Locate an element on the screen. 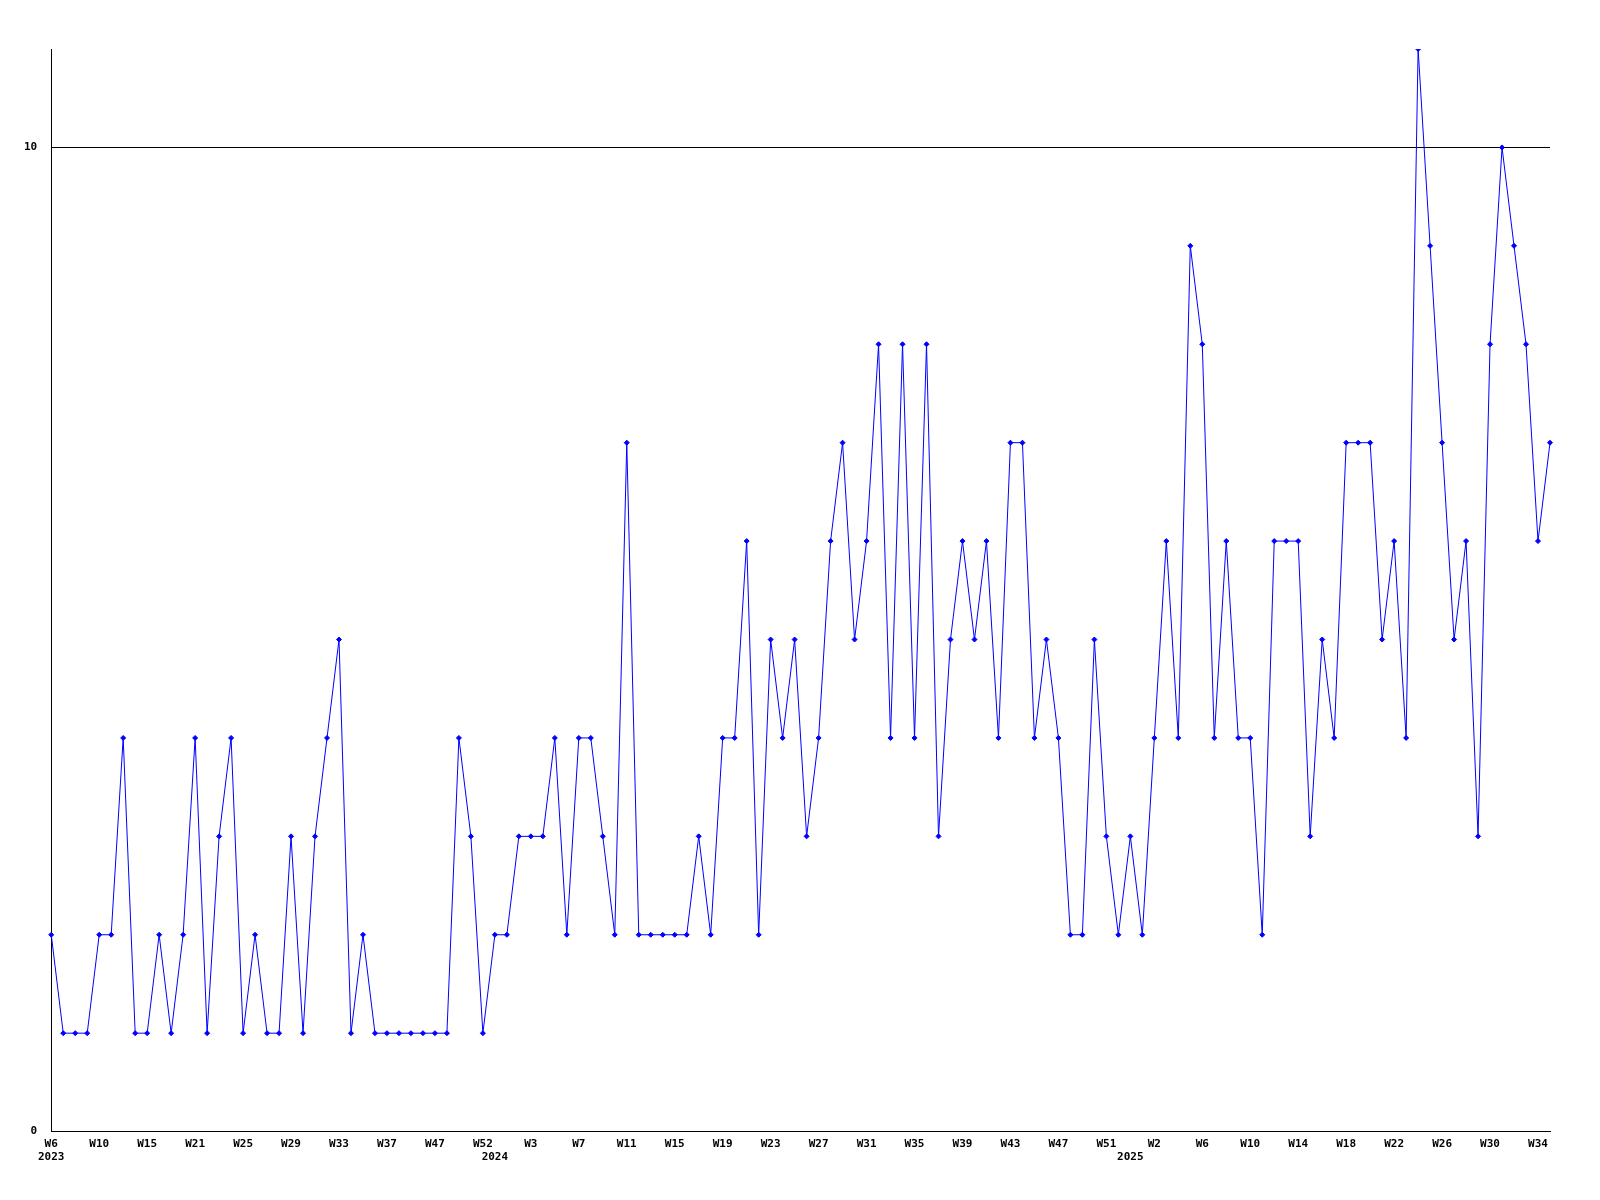  x-tick-label: W3 is located at coordinates (531, 1144).